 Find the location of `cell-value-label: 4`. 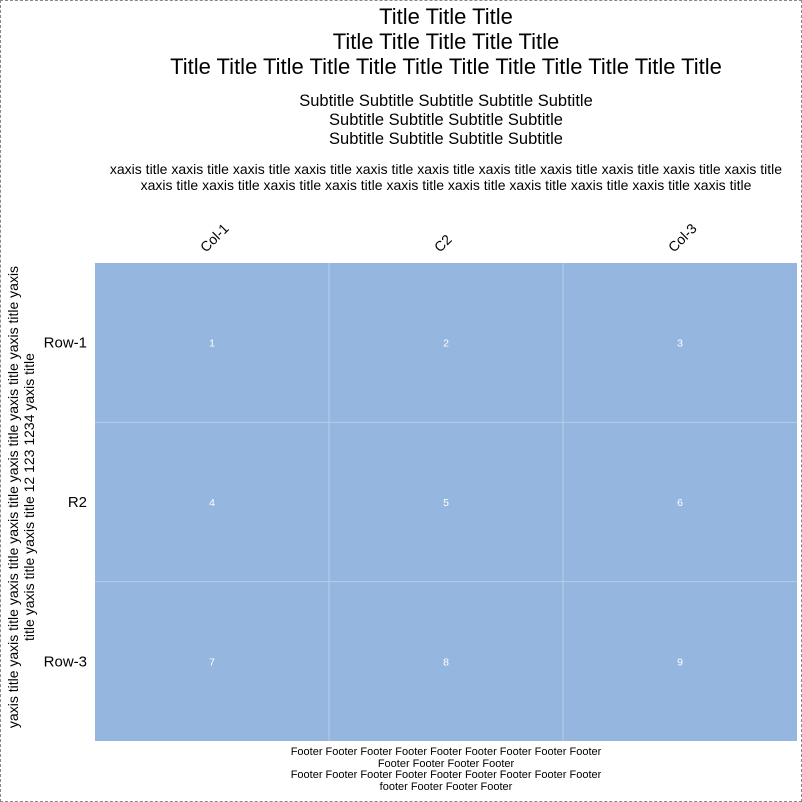

cell-value-label: 4 is located at coordinates (212, 503).